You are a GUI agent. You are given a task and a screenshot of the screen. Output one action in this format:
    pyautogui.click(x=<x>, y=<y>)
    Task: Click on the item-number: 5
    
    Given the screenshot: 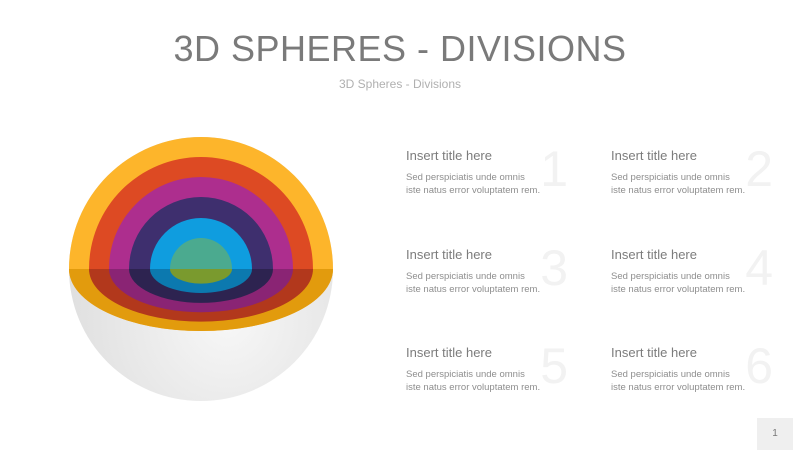 What is the action you would take?
    pyautogui.click(x=554, y=366)
    